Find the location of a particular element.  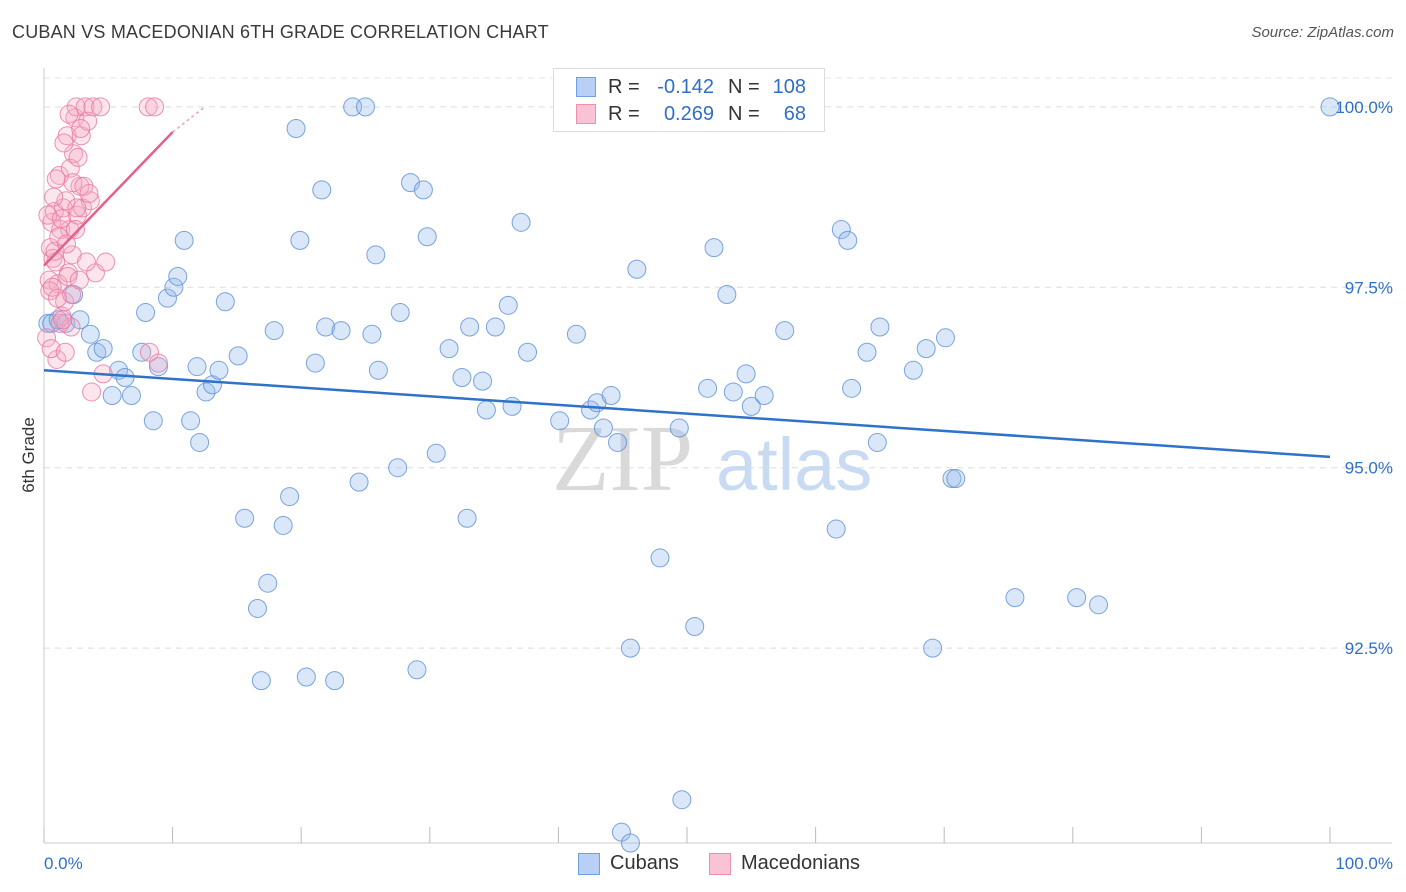

macedonians-swatch is located at coordinates (586, 114).